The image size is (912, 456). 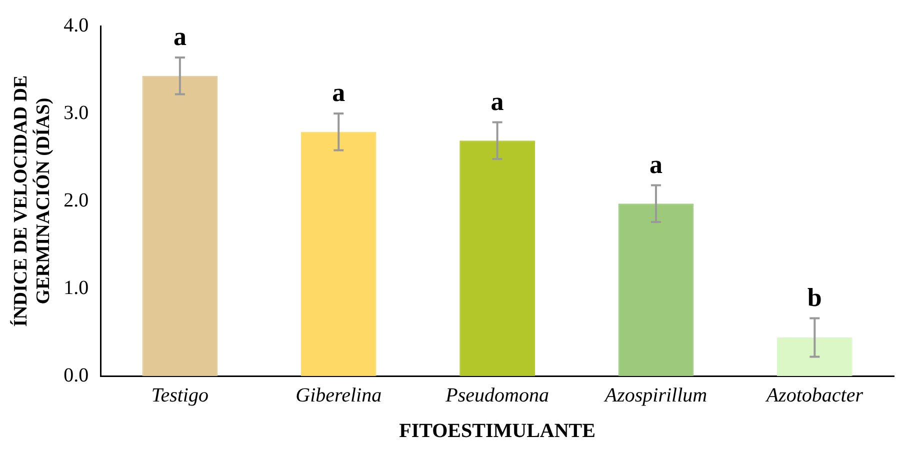 I want to click on y-tick-label: 1.0, so click(x=76, y=287).